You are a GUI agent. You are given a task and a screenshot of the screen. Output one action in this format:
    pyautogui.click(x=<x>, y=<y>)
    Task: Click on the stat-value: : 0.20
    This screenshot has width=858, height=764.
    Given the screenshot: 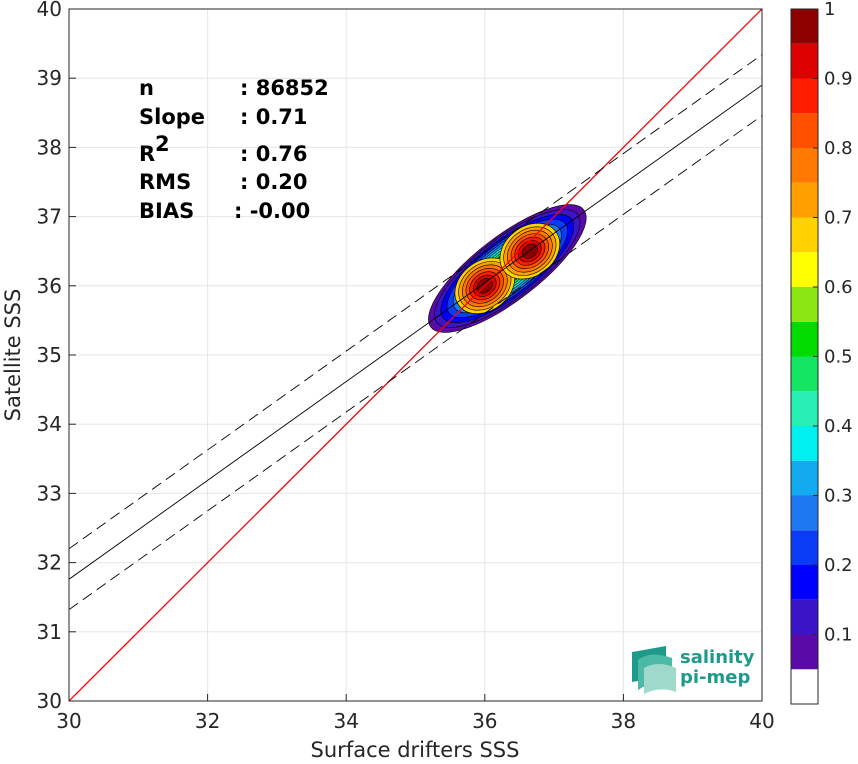 What is the action you would take?
    pyautogui.click(x=274, y=182)
    